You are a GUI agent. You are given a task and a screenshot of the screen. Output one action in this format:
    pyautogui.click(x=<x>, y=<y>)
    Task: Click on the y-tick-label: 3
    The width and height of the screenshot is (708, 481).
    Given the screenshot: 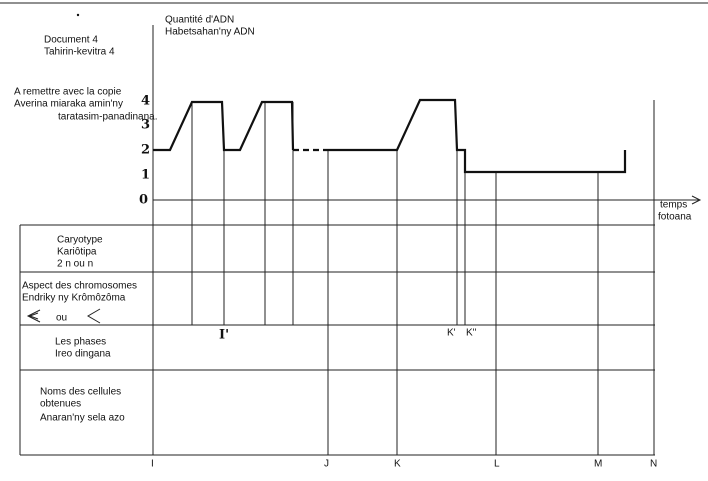 What is the action you would take?
    pyautogui.click(x=145, y=125)
    